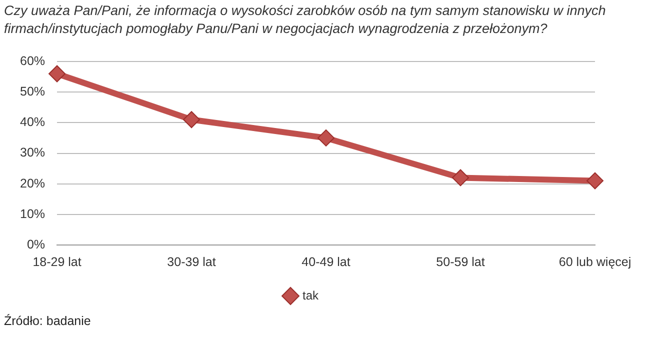 The image size is (655, 339). Describe the element at coordinates (33, 61) in the screenshot. I see `y-tick-label: 60%` at that location.